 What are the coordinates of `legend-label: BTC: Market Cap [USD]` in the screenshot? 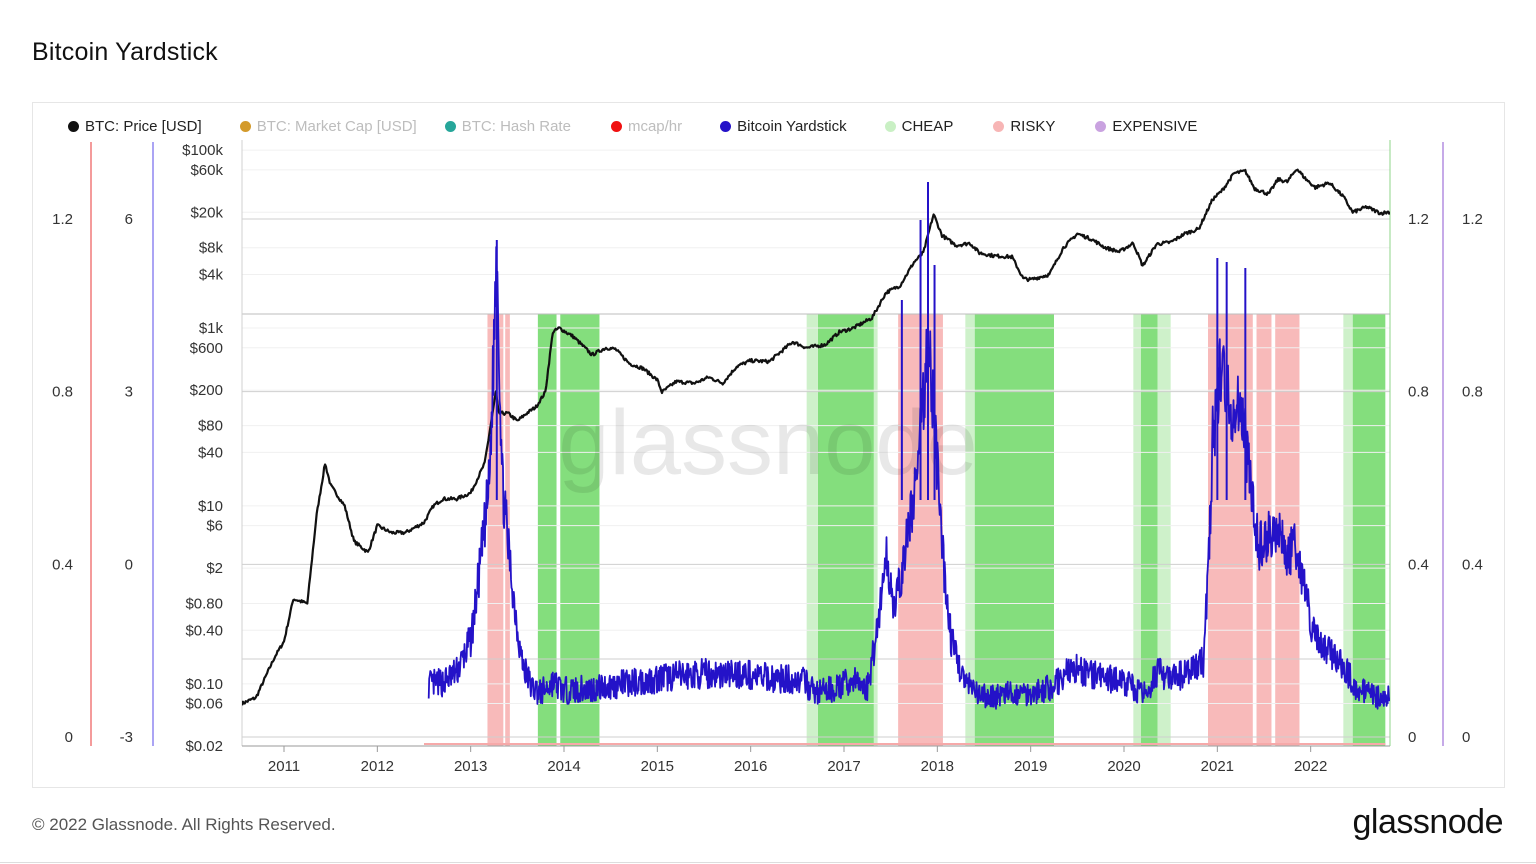 It's located at (336, 126).